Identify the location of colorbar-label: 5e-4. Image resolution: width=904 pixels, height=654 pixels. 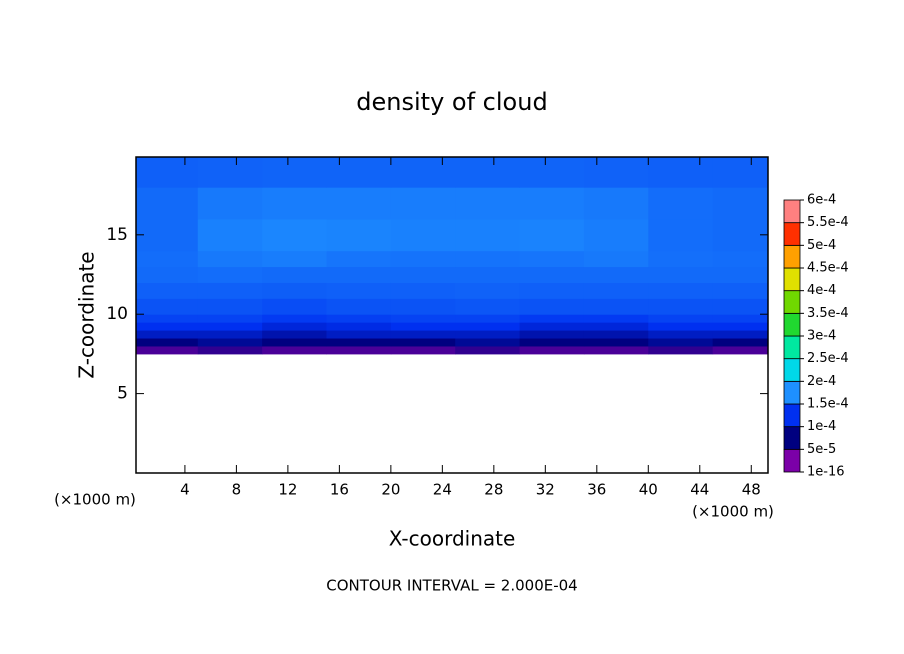
(821, 245).